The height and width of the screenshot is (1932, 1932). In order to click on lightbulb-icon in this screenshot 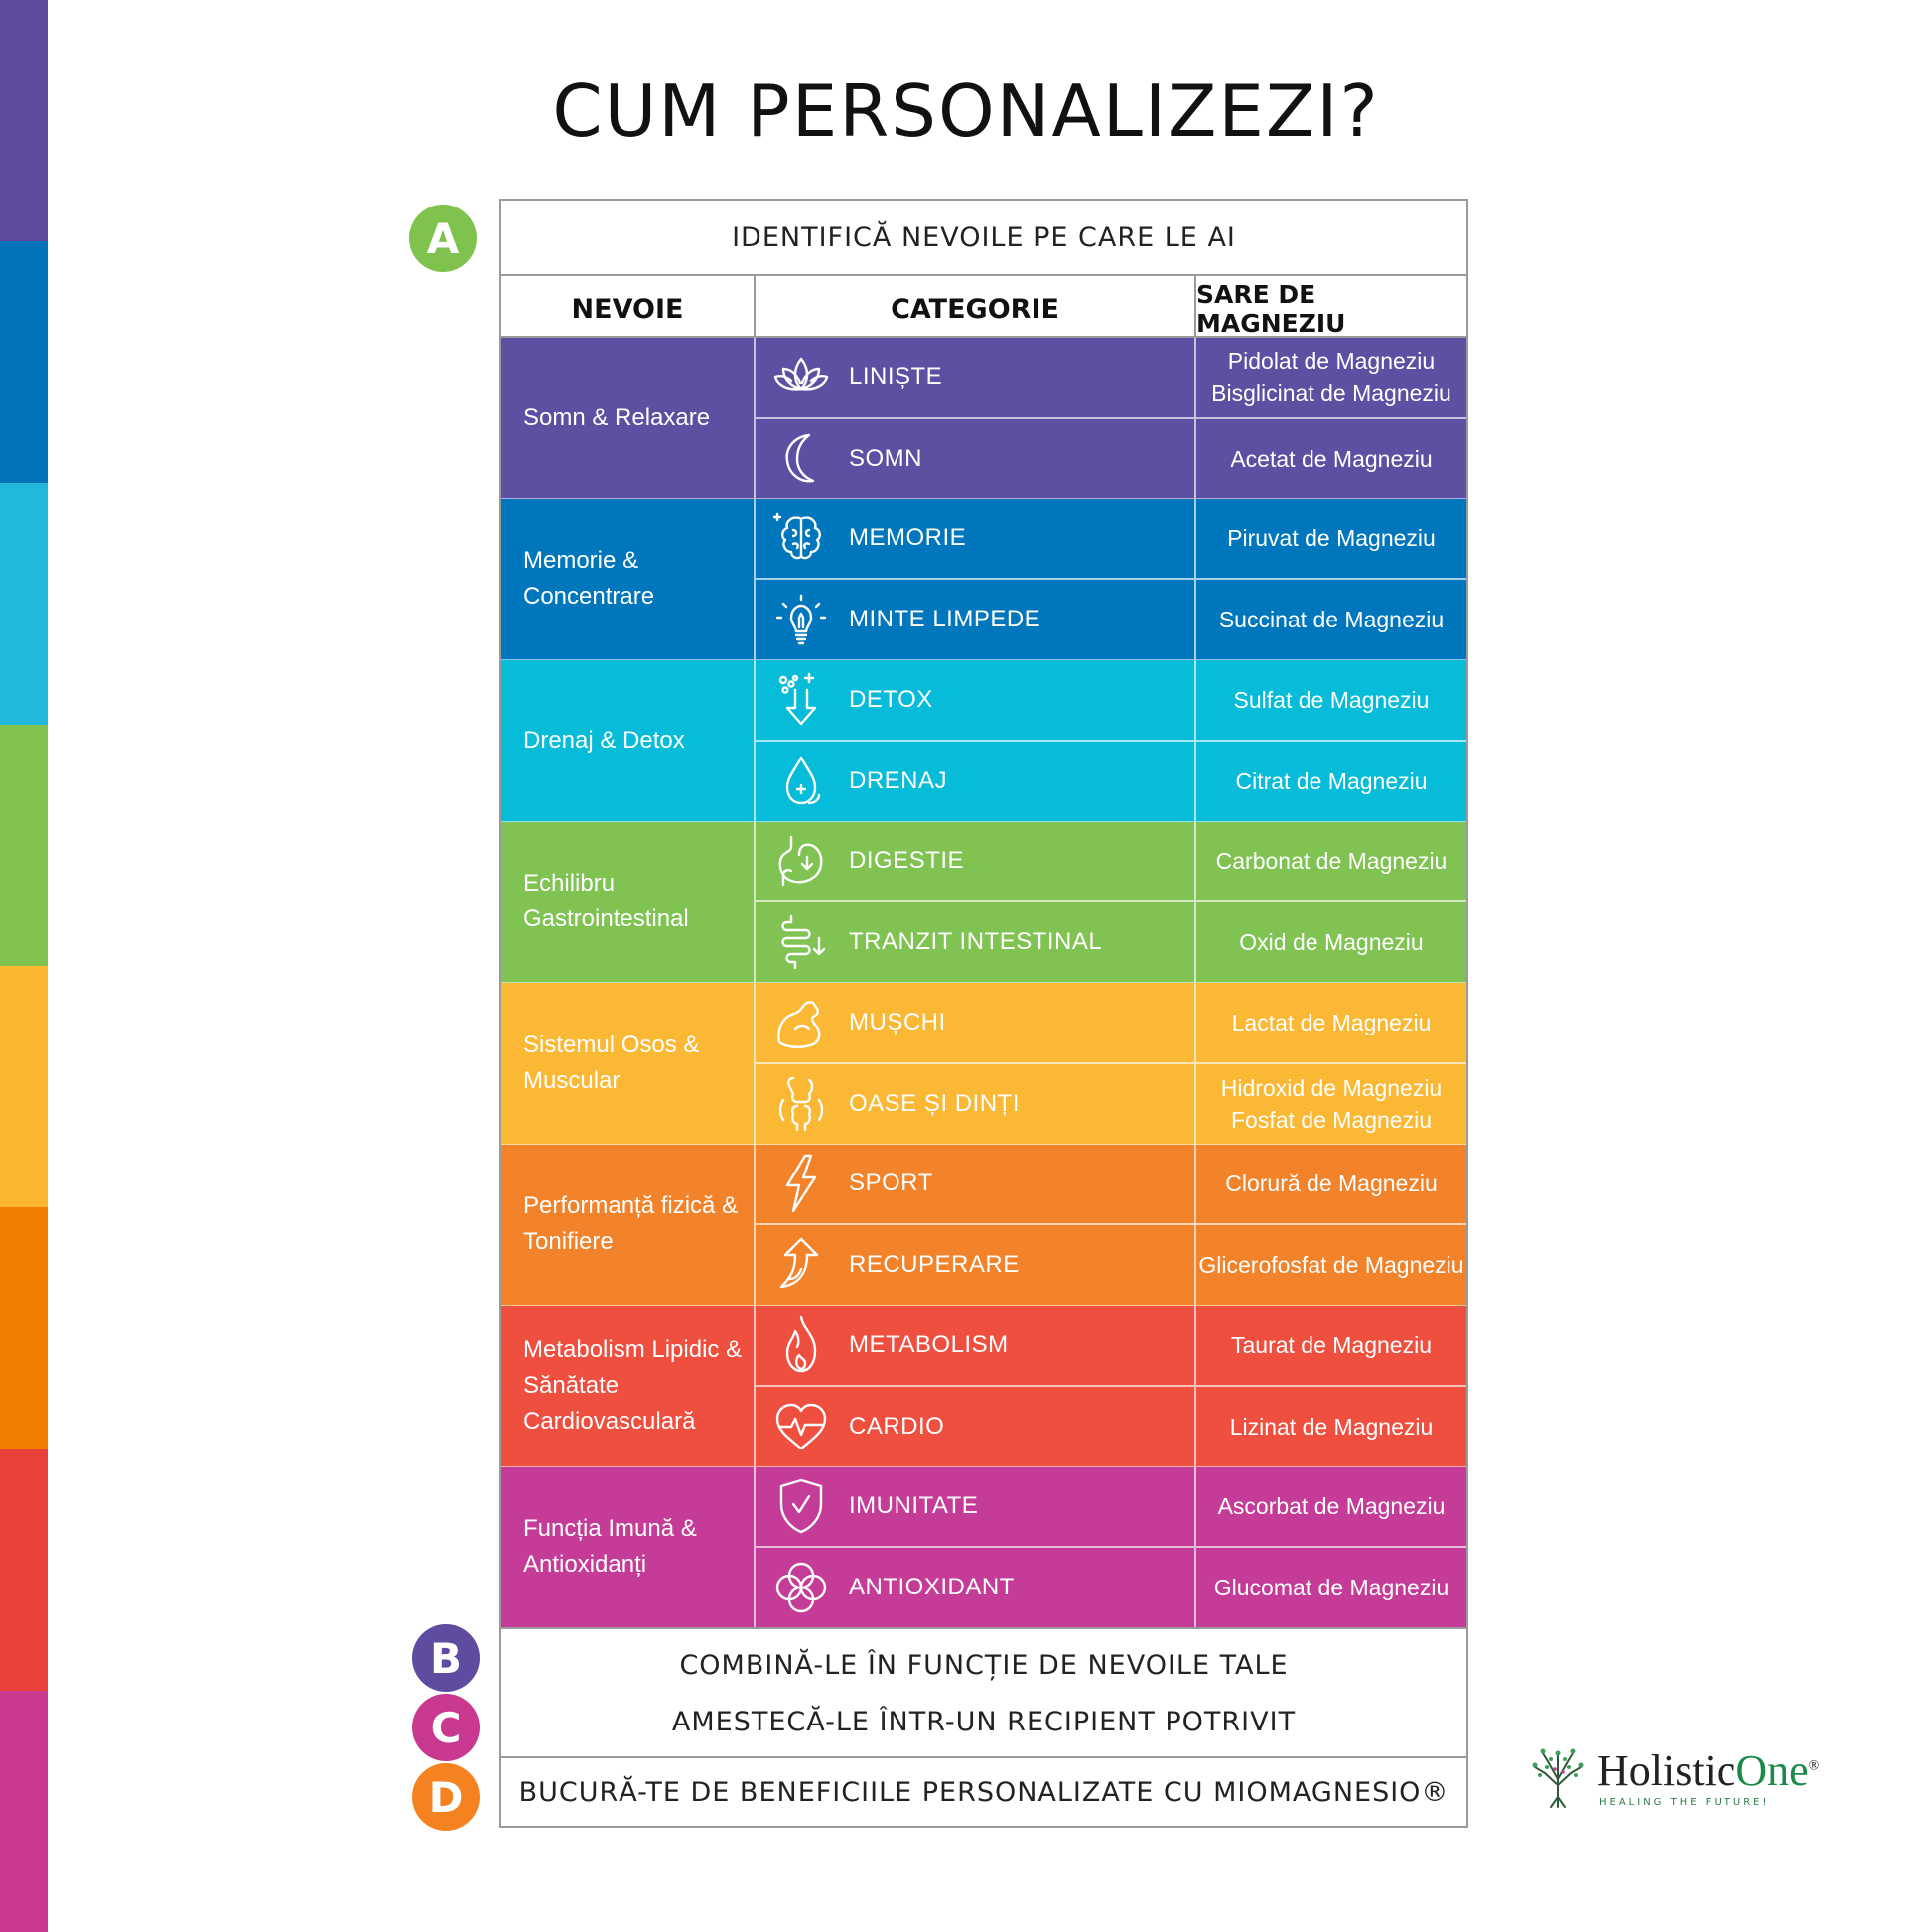, I will do `click(801, 619)`.